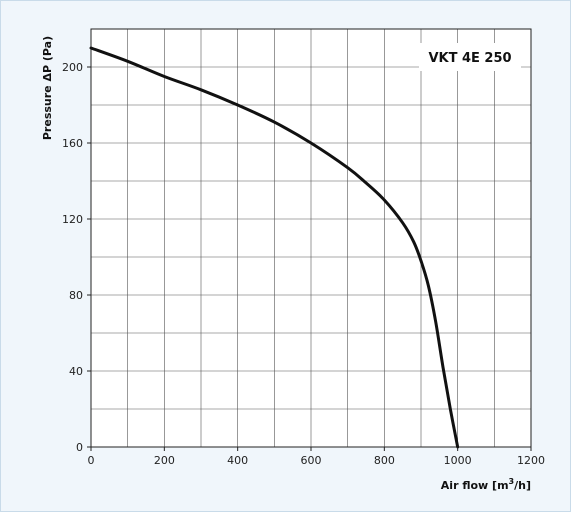  What do you see at coordinates (47, 88) in the screenshot?
I see `y-axis-label: Pressure ΔP (Pa)` at bounding box center [47, 88].